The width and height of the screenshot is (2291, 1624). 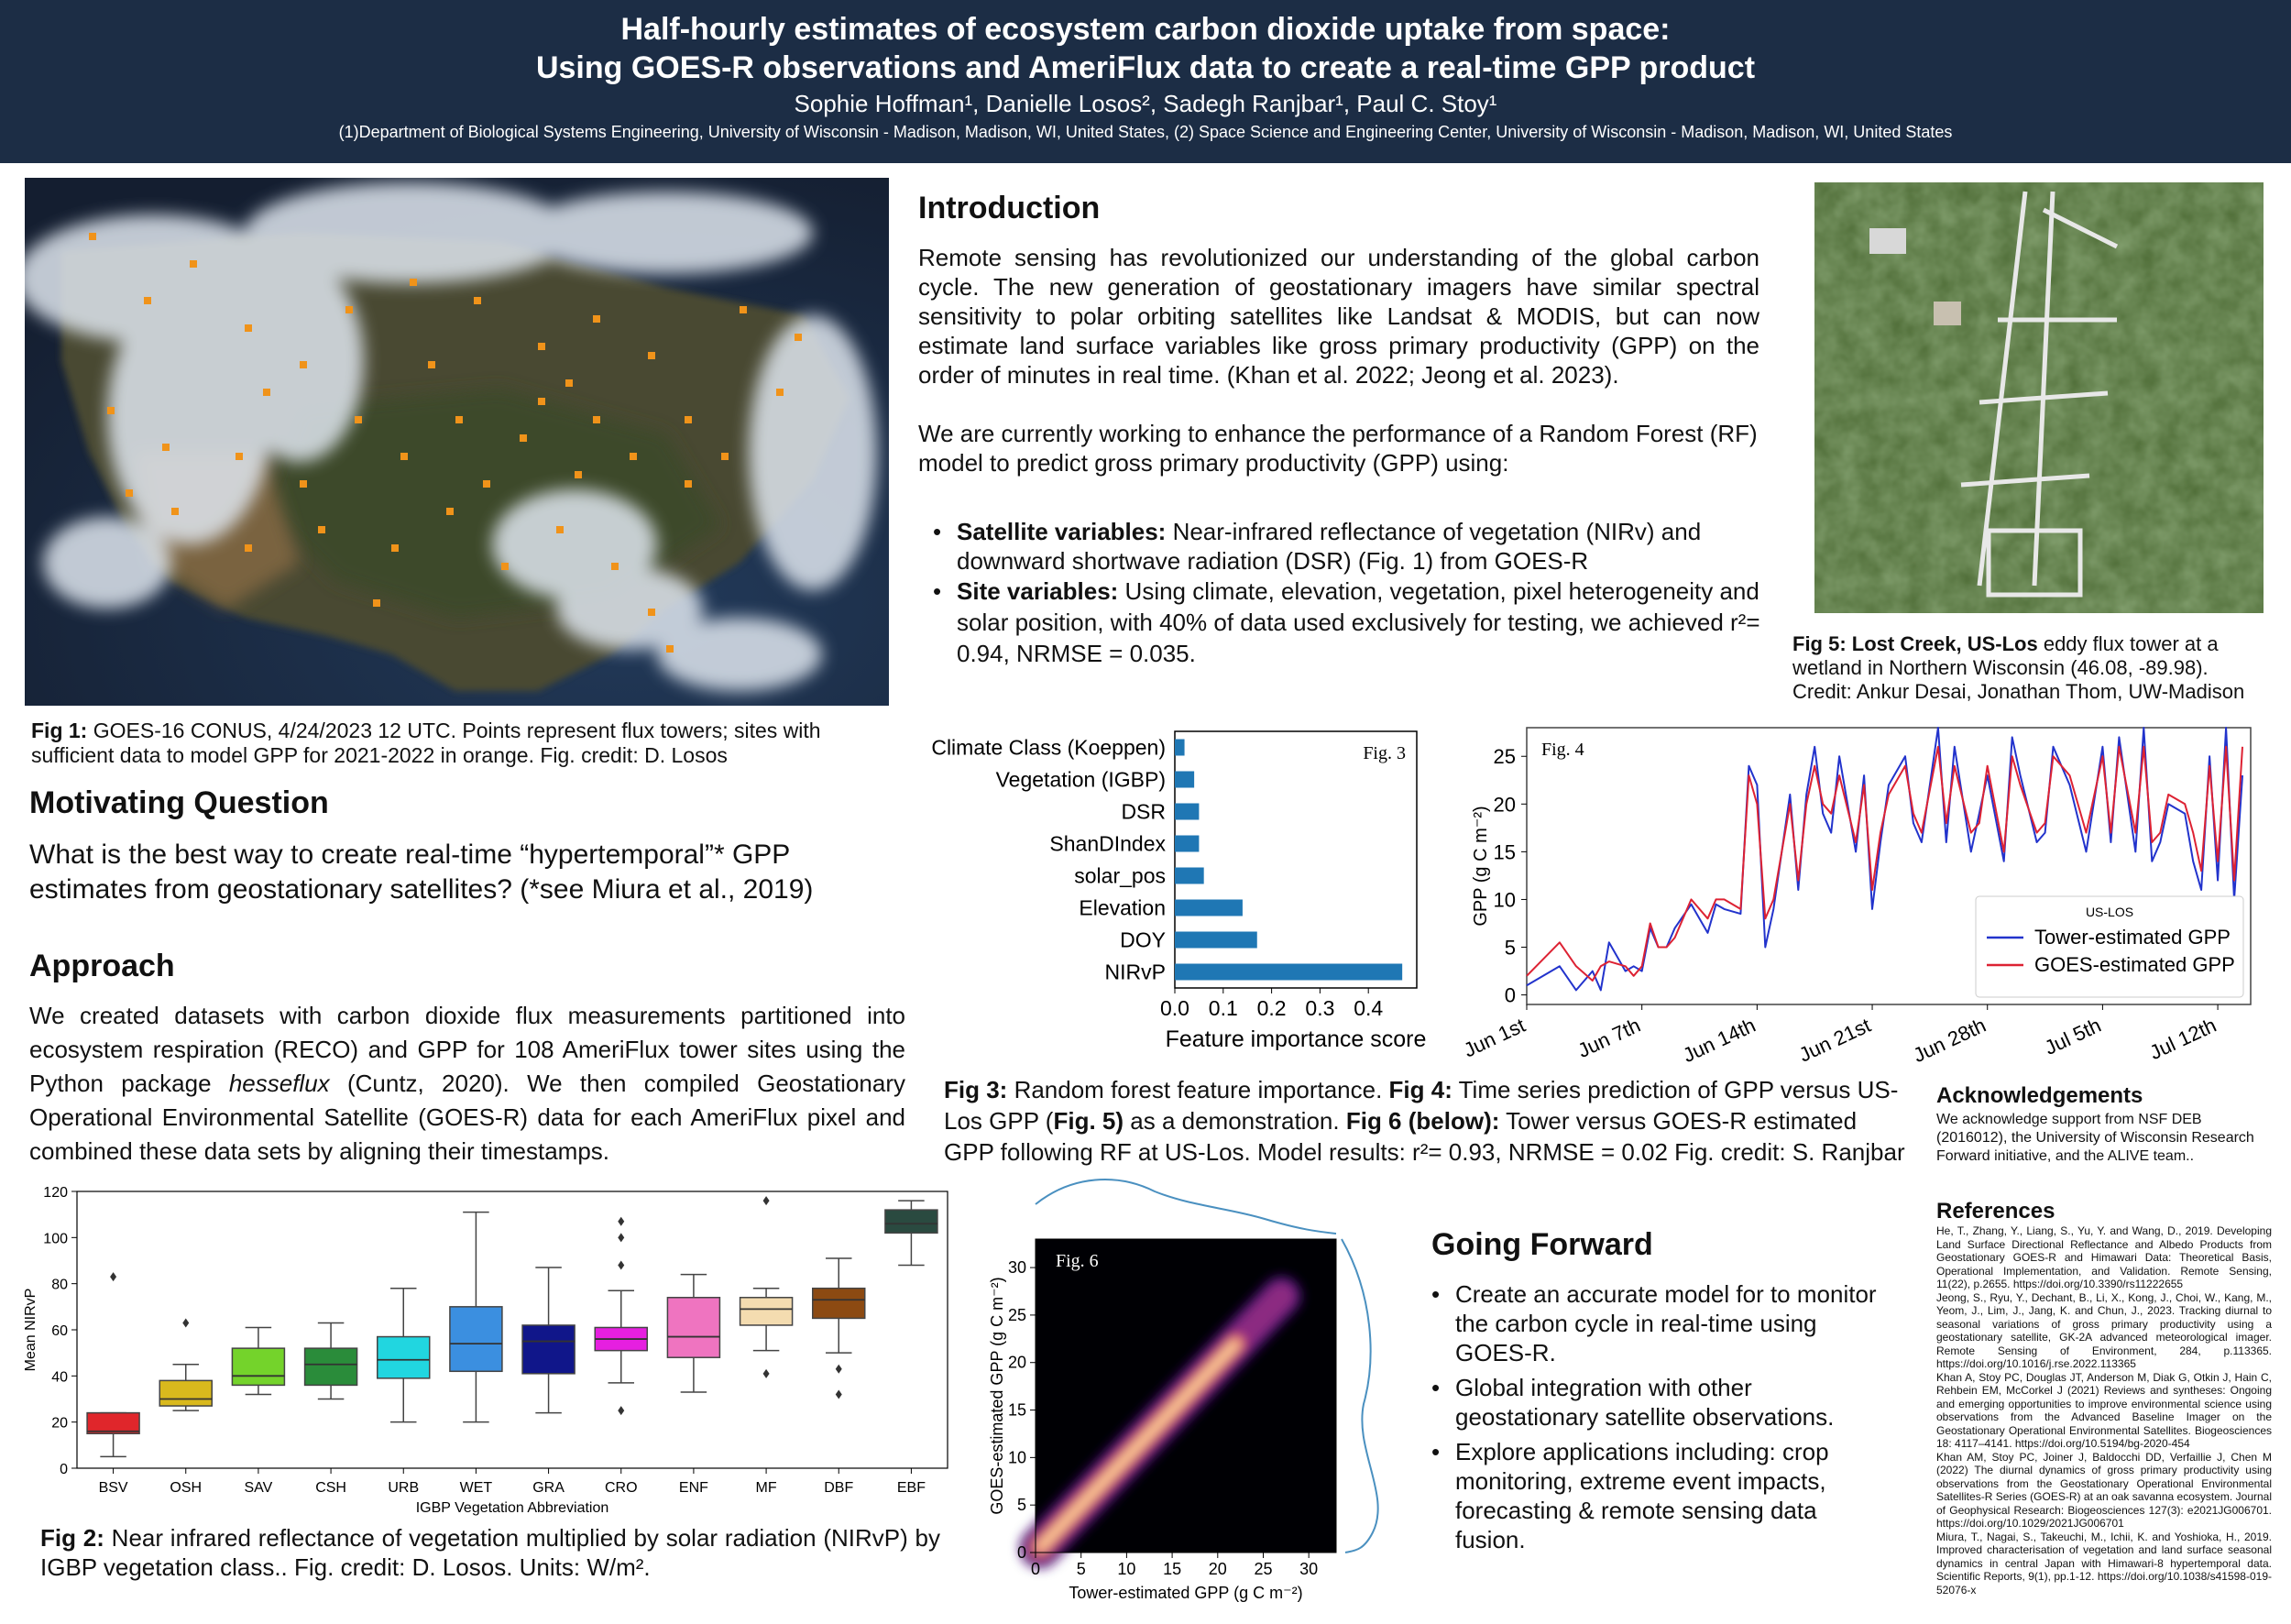 I want to click on fig6-y-tick-label: 20, so click(x=1017, y=1363).